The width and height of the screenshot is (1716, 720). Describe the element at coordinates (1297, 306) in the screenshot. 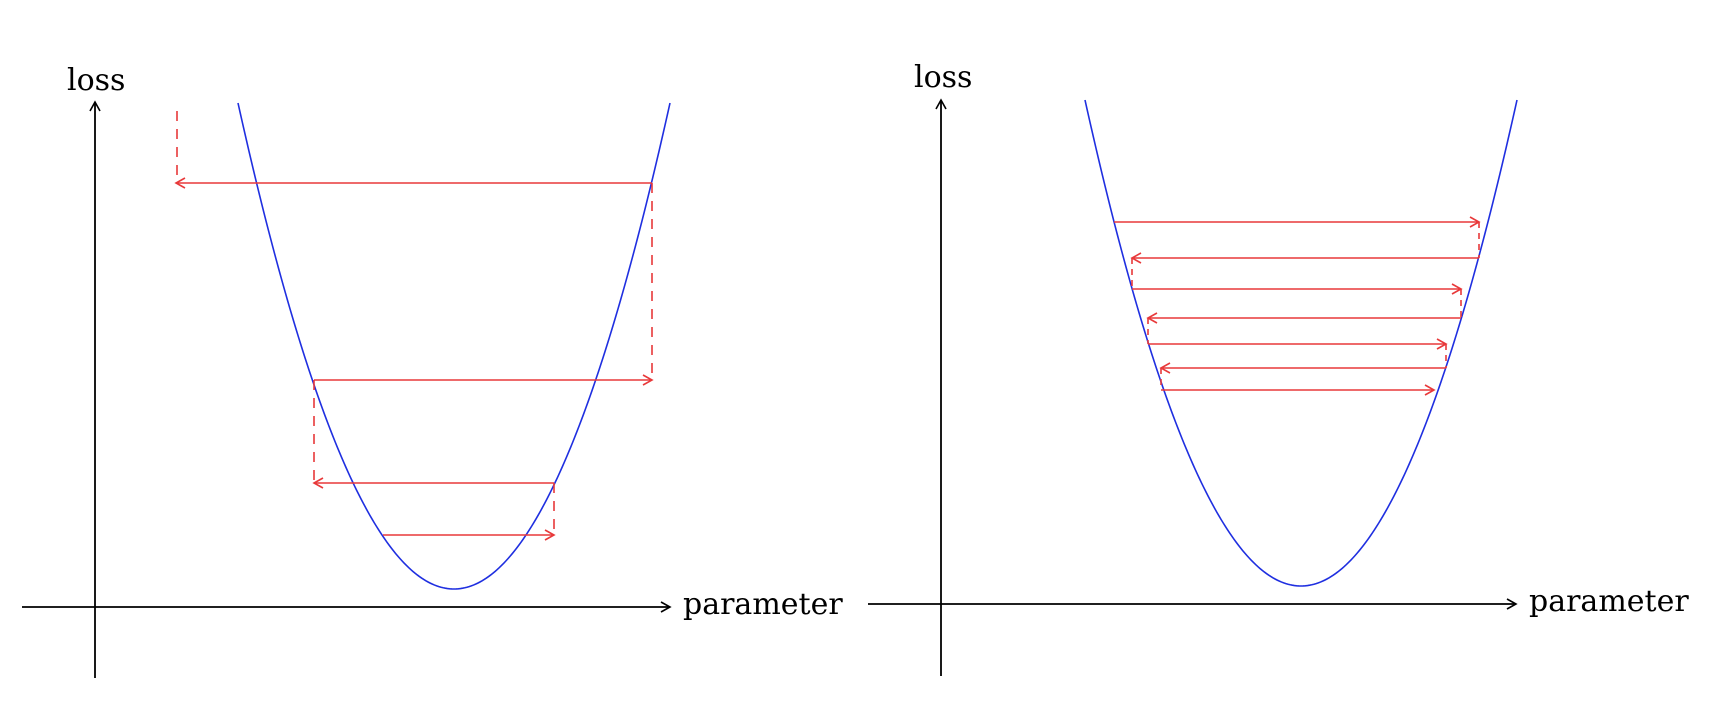

I see `gradient-steps` at that location.